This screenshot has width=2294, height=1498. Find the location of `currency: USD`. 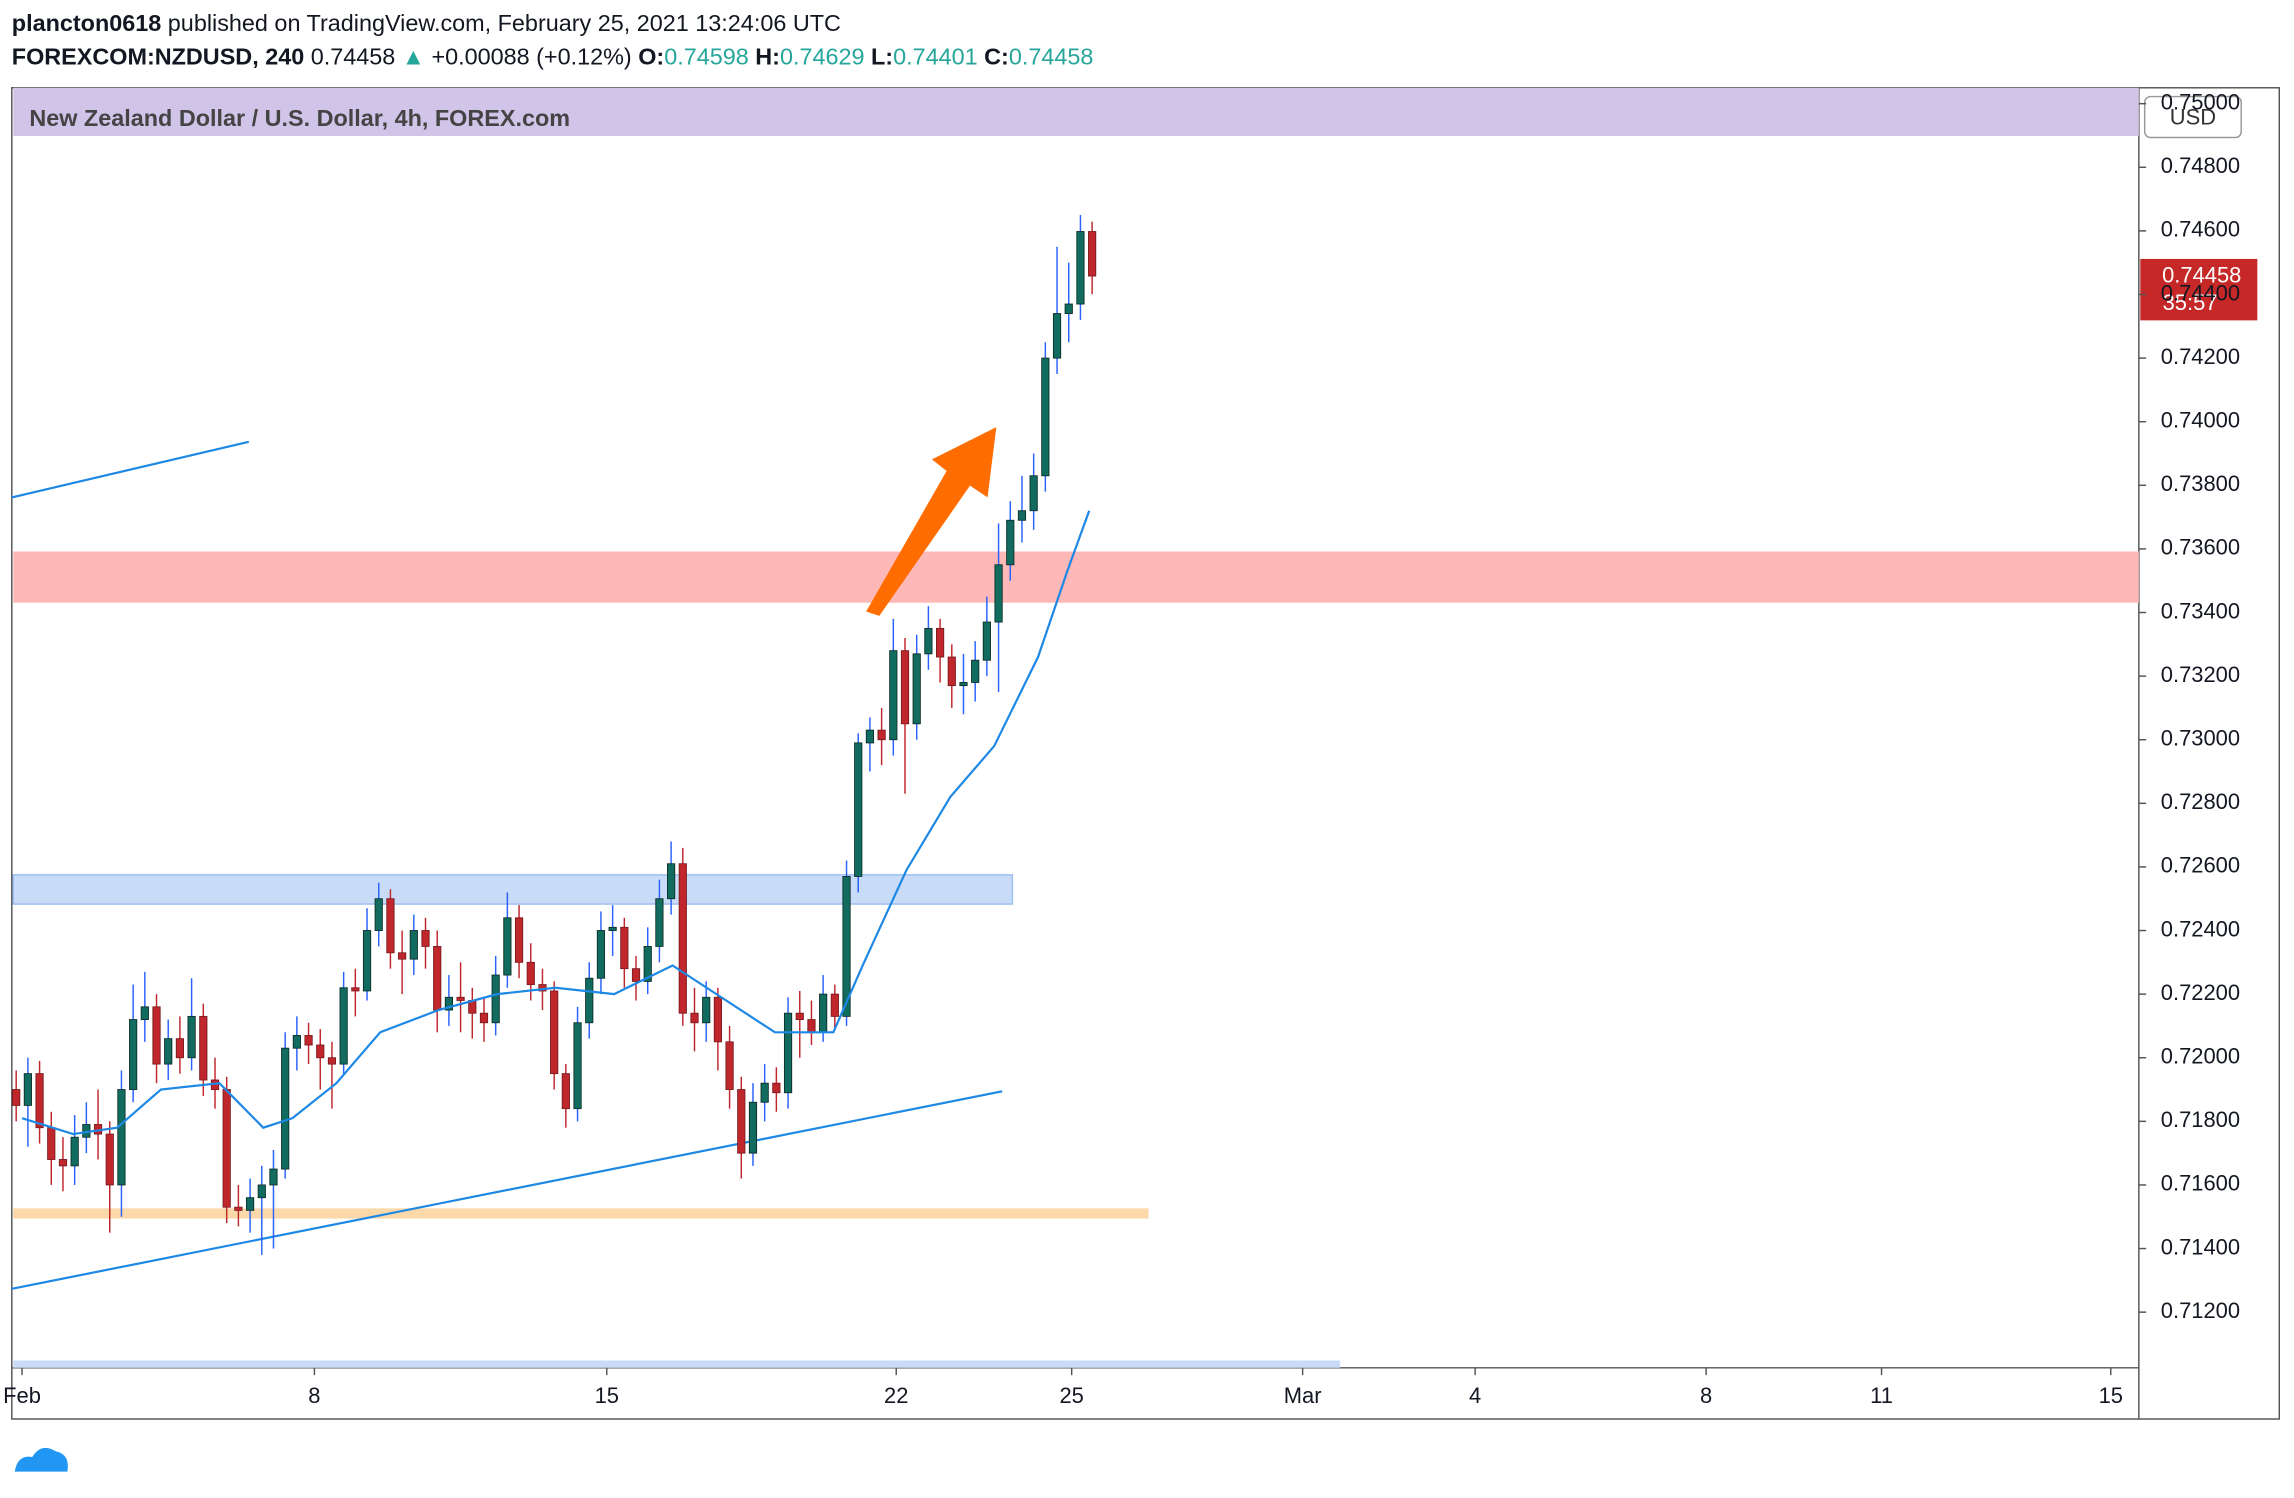

currency: USD is located at coordinates (2193, 116).